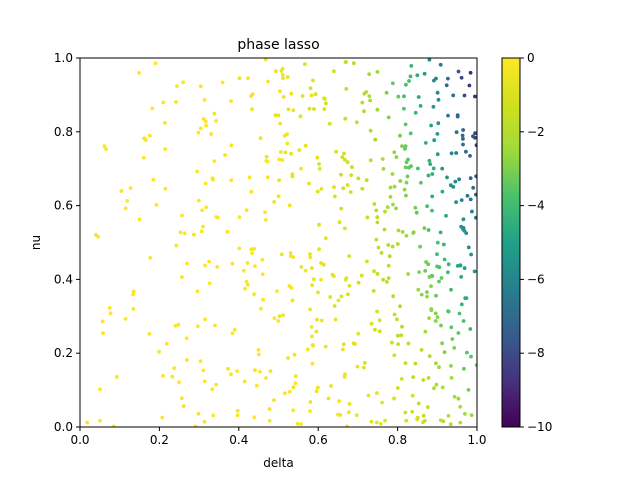 This screenshot has height=484, width=640. What do you see at coordinates (63, 353) in the screenshot?
I see `y-tick-label: 0.2` at bounding box center [63, 353].